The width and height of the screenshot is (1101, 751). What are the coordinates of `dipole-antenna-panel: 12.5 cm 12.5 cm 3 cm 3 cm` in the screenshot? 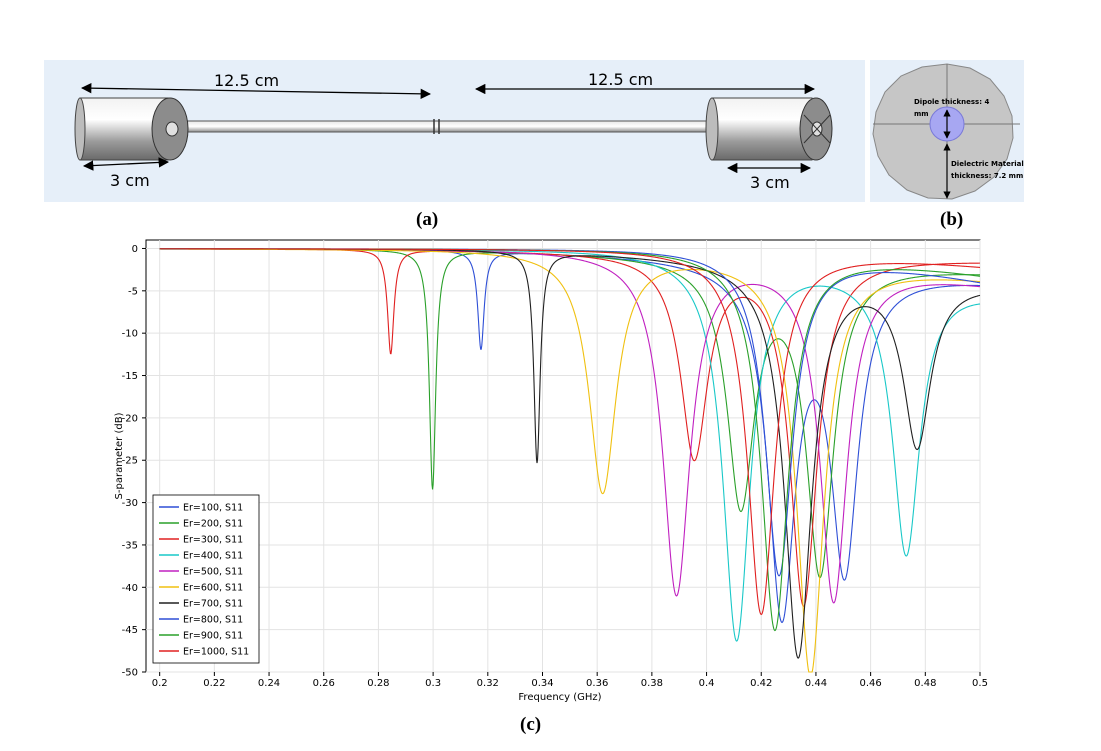 It's located at (454, 131).